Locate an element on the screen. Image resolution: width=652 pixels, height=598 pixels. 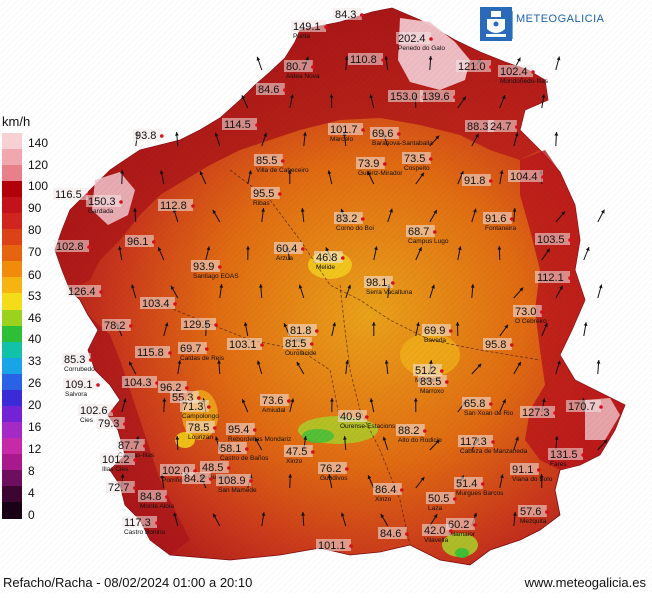
weather-station: 91.8 is located at coordinates (477, 180).